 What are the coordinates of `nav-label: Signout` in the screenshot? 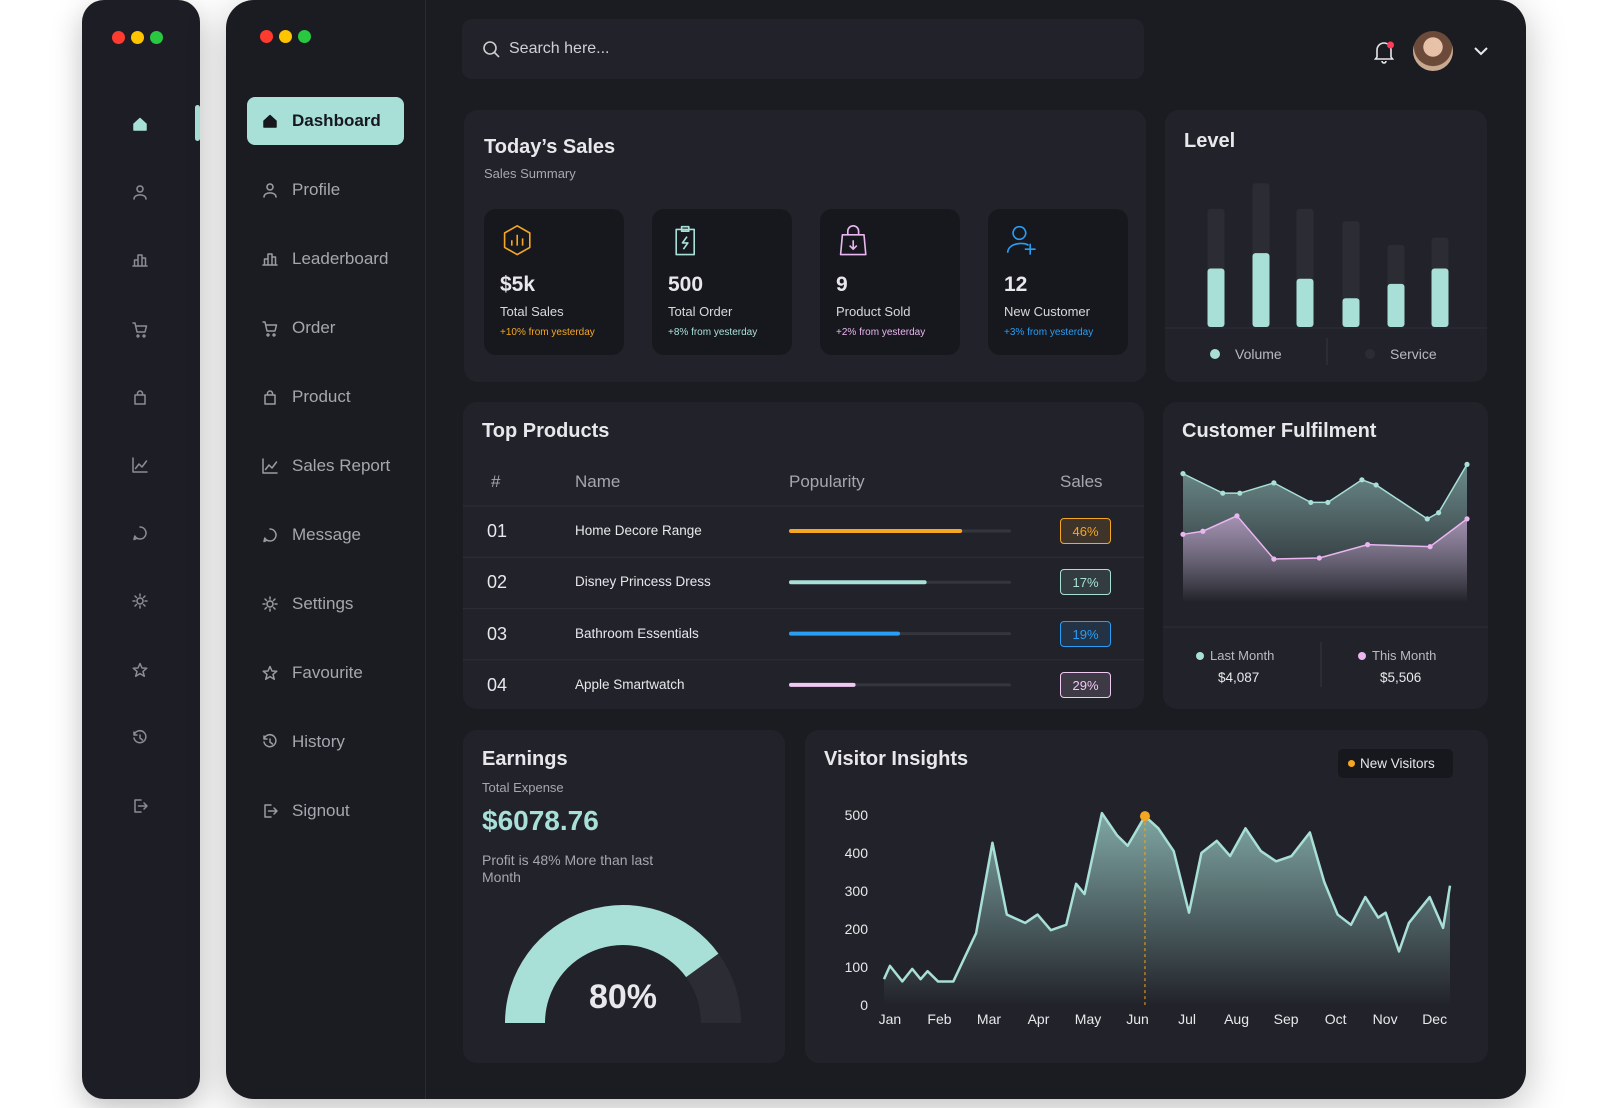 It's located at (321, 810).